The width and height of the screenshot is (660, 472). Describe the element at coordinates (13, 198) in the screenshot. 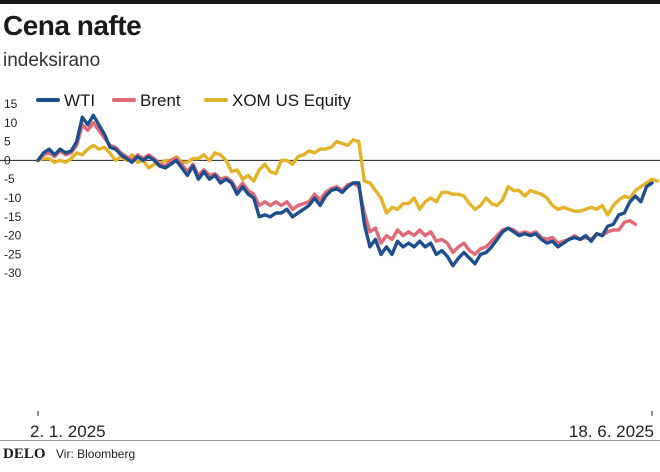

I see `y-tick-label: -10` at that location.